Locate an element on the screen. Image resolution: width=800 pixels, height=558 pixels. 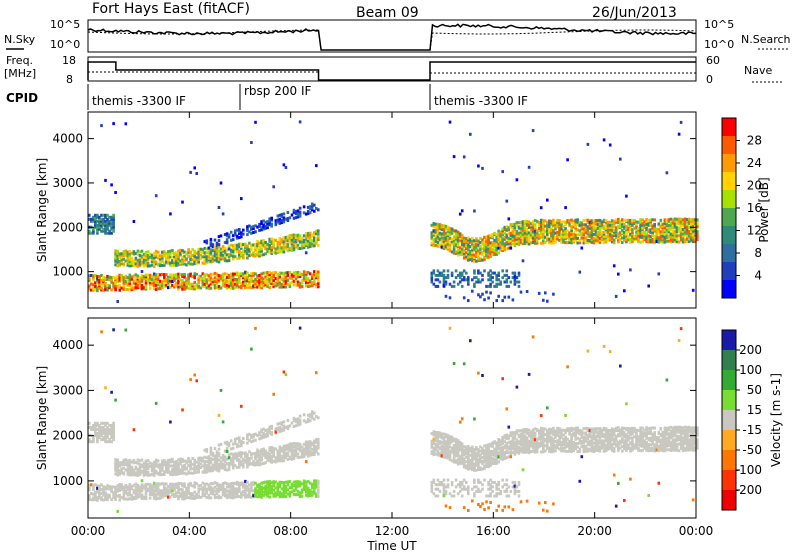
colorbar-tick-label: 4 is located at coordinates (758, 276).